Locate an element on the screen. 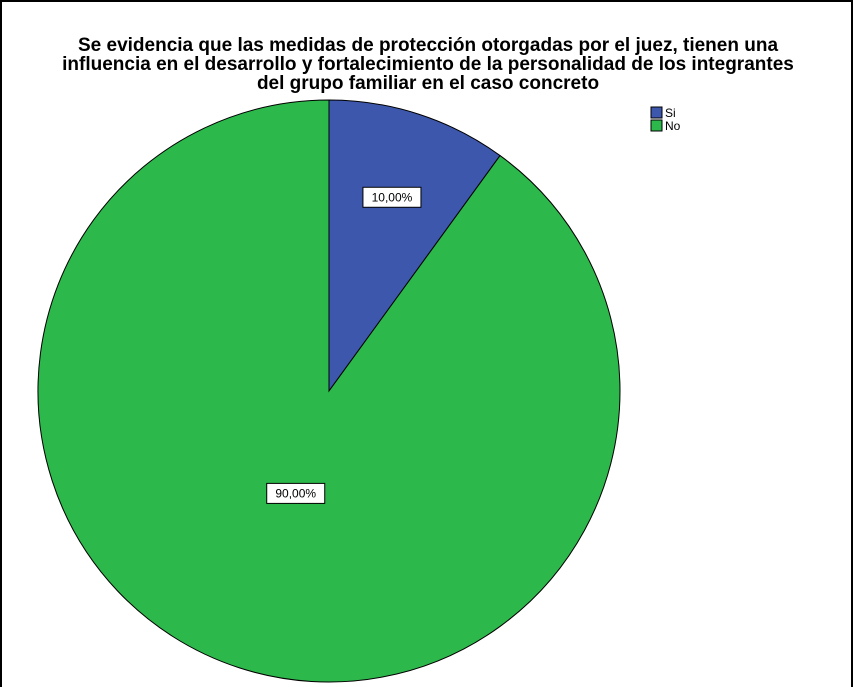  legend-swatch-si is located at coordinates (656, 112).